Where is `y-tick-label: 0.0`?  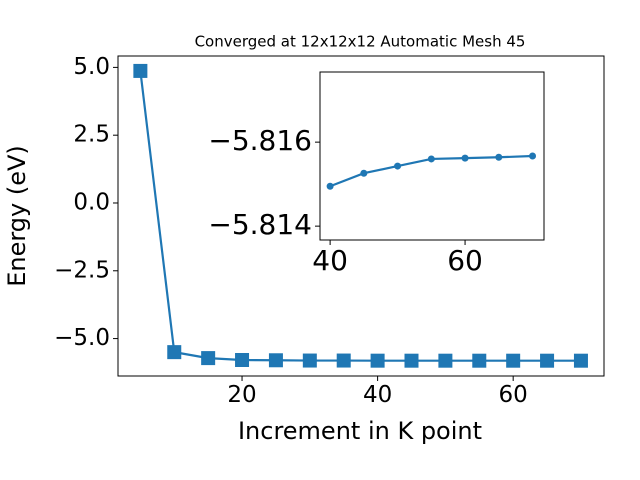
y-tick-label: 0.0 is located at coordinates (91, 202).